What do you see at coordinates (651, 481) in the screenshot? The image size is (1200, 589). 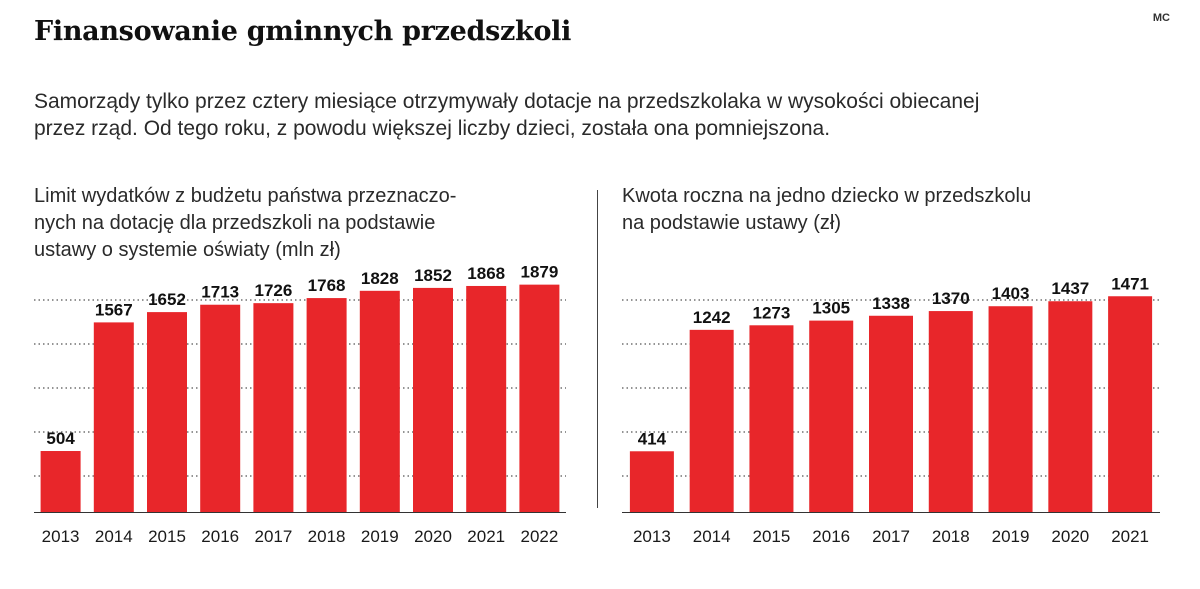 I see `right-bar-2013` at bounding box center [651, 481].